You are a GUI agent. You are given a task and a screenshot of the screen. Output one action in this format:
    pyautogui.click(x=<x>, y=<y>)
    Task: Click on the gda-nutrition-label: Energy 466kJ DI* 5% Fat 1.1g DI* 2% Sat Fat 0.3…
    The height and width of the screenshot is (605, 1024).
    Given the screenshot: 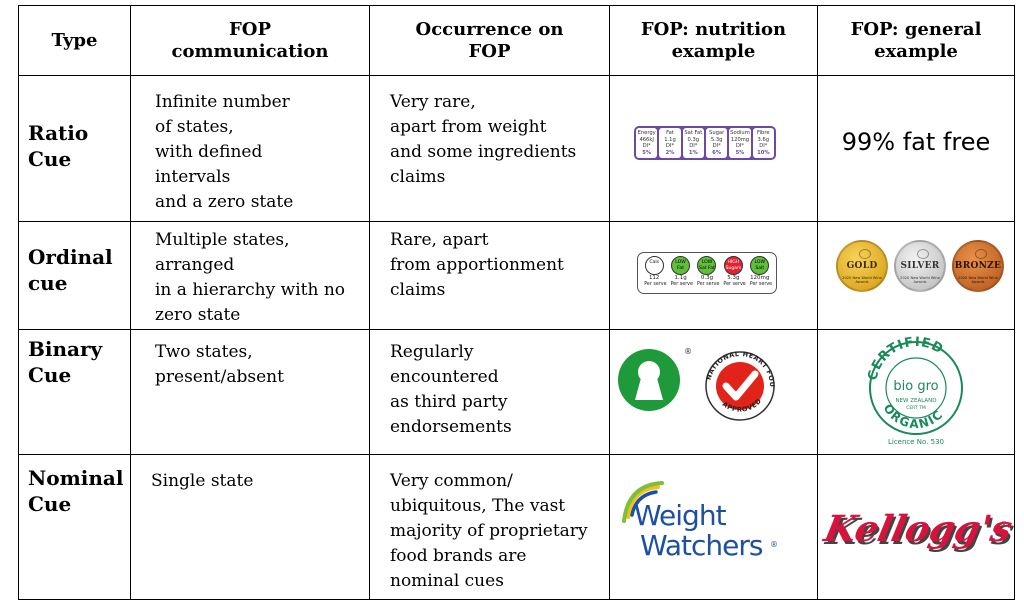 What is the action you would take?
    pyautogui.click(x=705, y=143)
    